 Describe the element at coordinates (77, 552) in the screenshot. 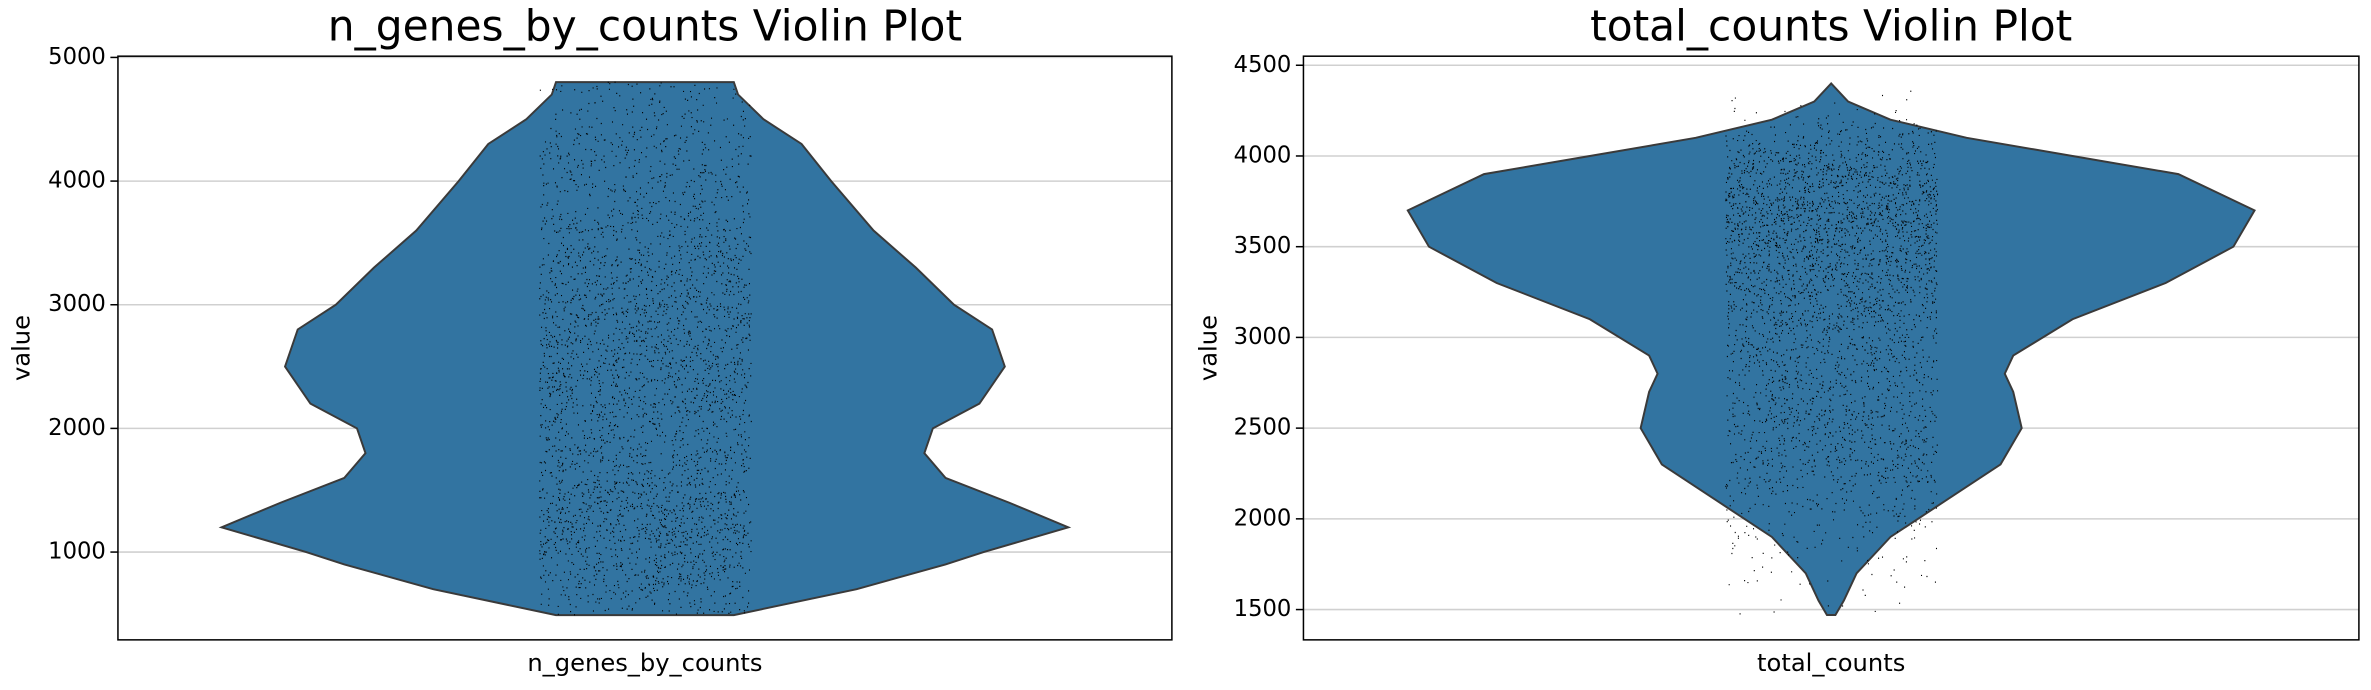

I see `y-tick-label: 1000` at that location.